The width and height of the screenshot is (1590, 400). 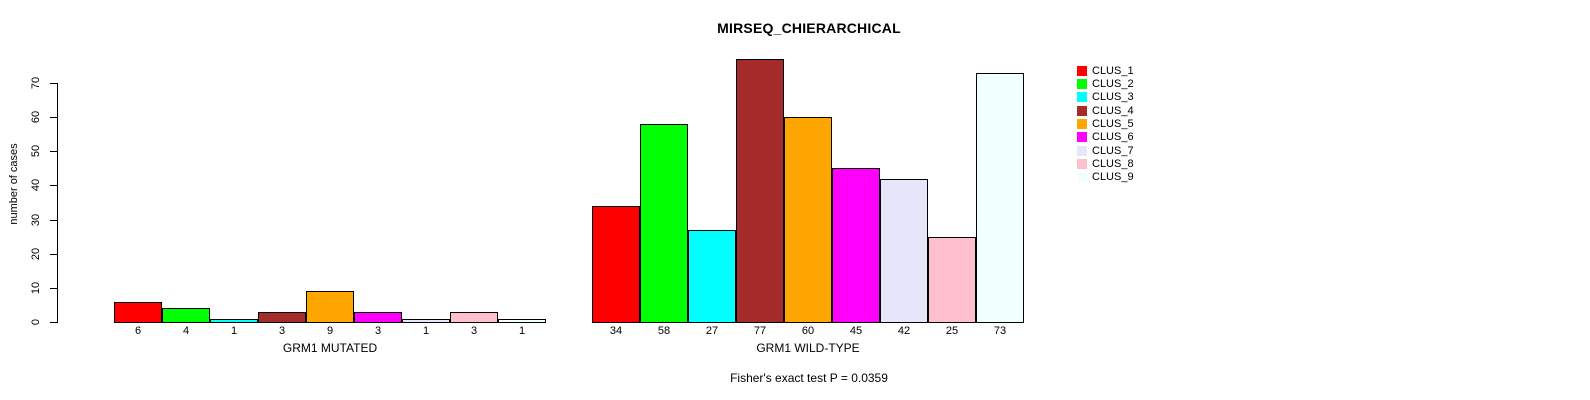 What do you see at coordinates (616, 264) in the screenshot?
I see `bar-clus_1-wild-type` at bounding box center [616, 264].